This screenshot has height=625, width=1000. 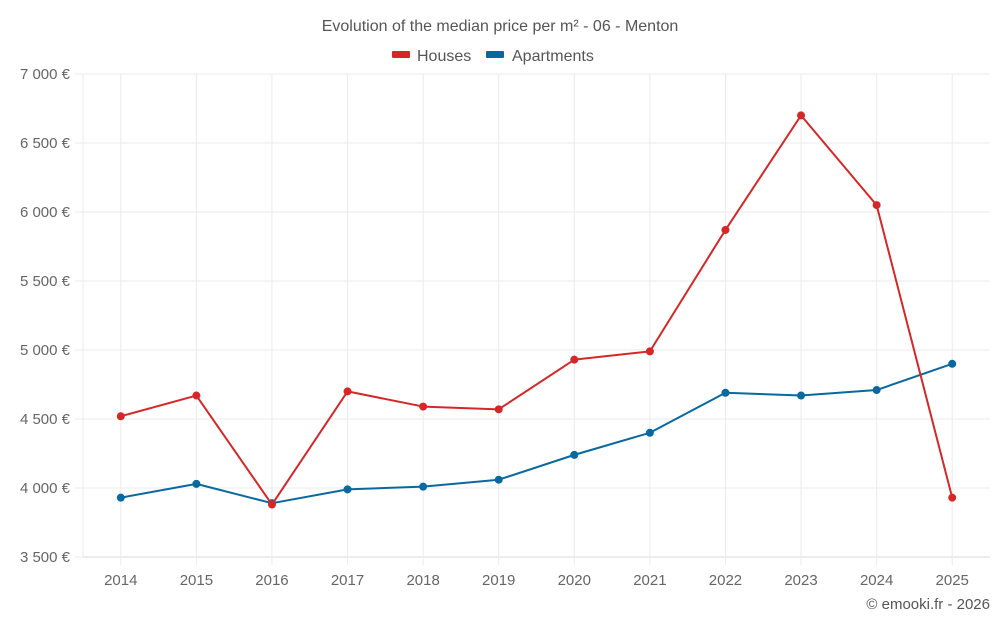 I want to click on y-tick-label: 7 000 €, so click(x=45, y=74).